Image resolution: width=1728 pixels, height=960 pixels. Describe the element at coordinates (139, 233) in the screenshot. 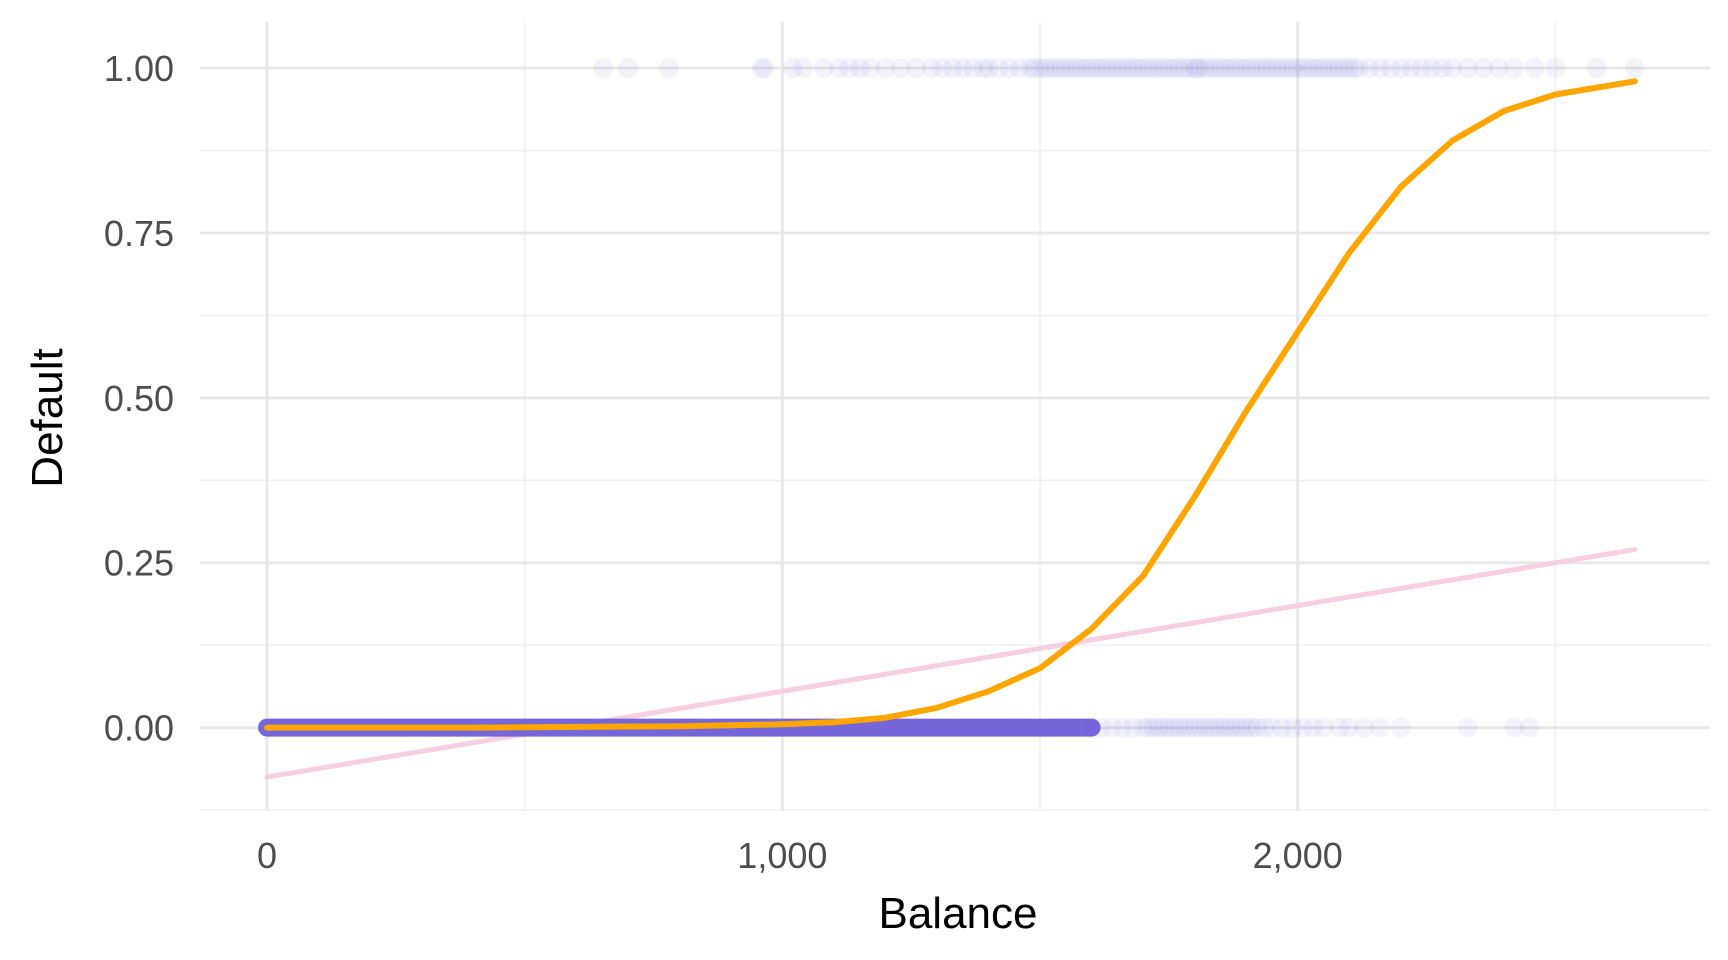

I see `y-tick-label: 0.75` at that location.